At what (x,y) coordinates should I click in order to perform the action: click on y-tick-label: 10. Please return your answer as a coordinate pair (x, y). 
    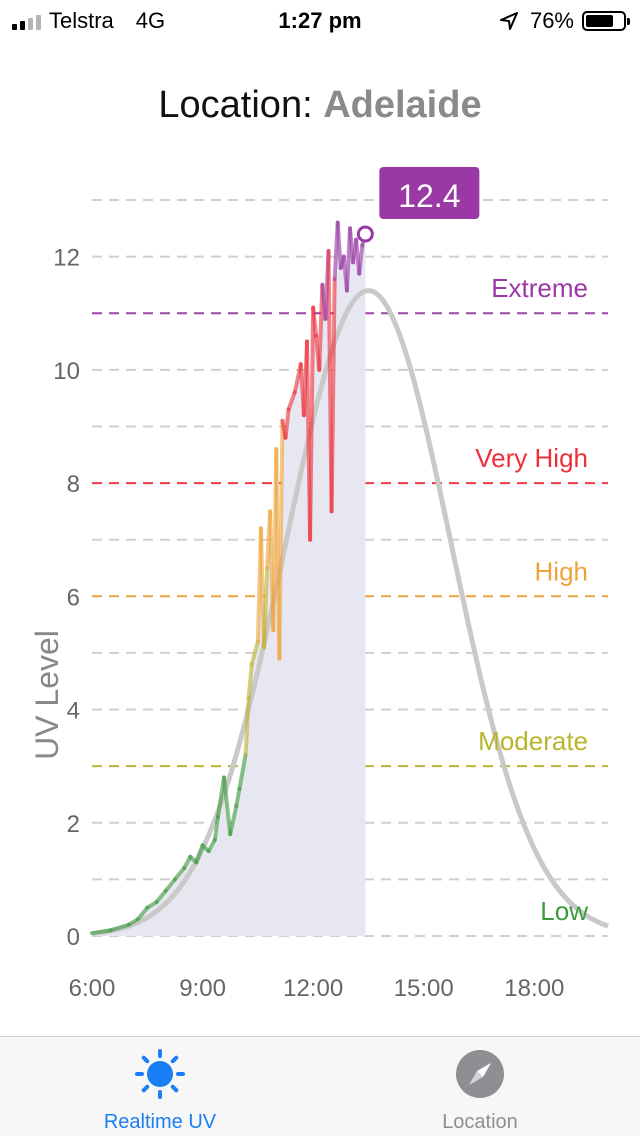
    Looking at the image, I should click on (66, 371).